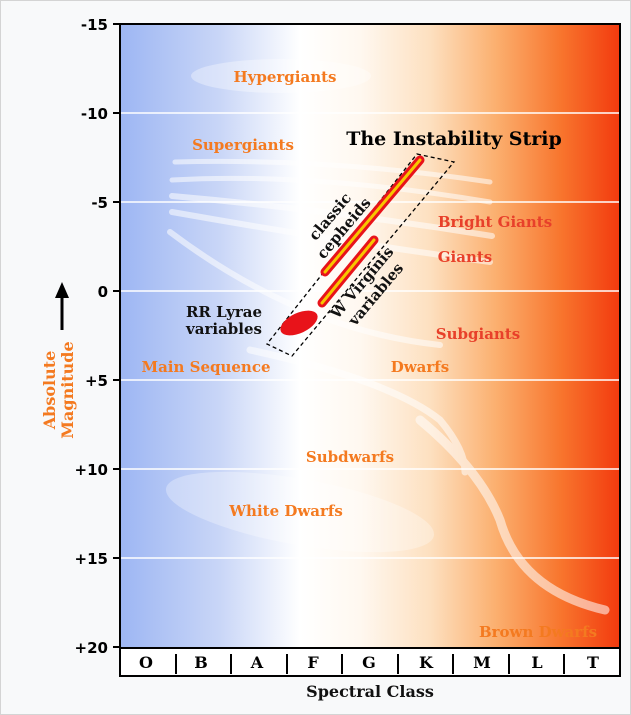 The height and width of the screenshot is (715, 631). Describe the element at coordinates (91, 648) in the screenshot. I see `y-tick-label: +20` at that location.